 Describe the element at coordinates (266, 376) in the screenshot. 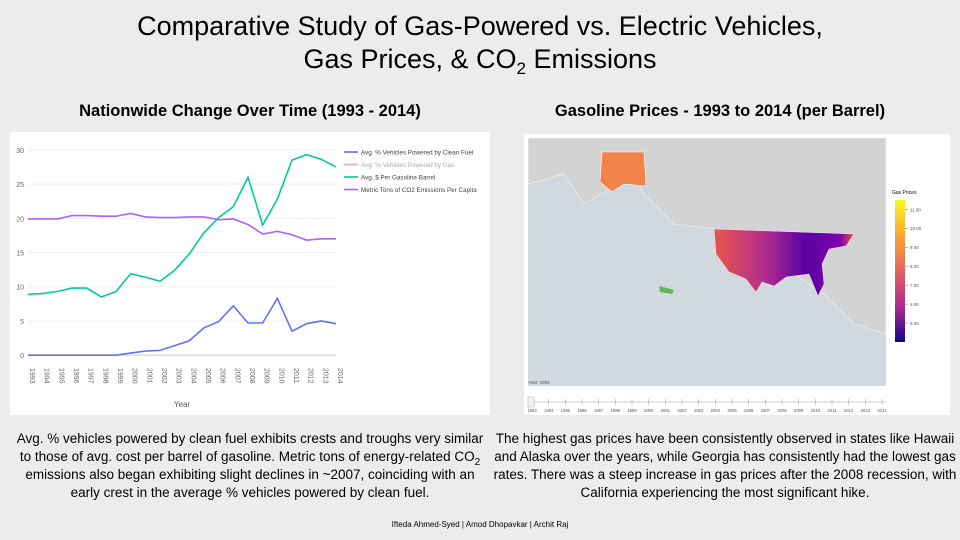

I see `x-tick-label: 2009` at that location.